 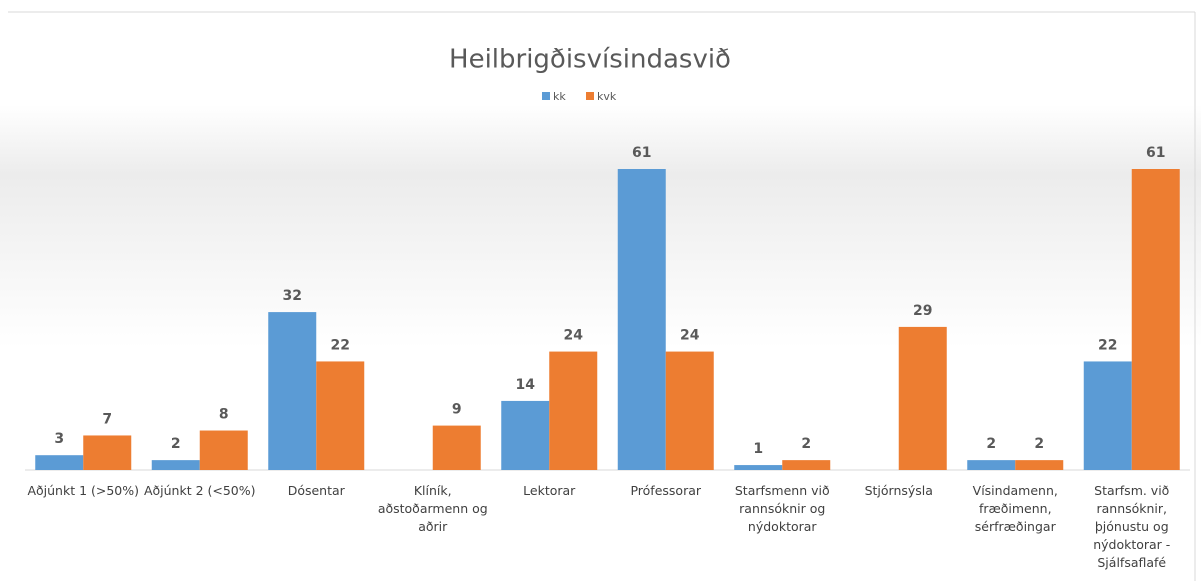 I want to click on x-tick-label: Stjórnsýsla, so click(x=898, y=490).